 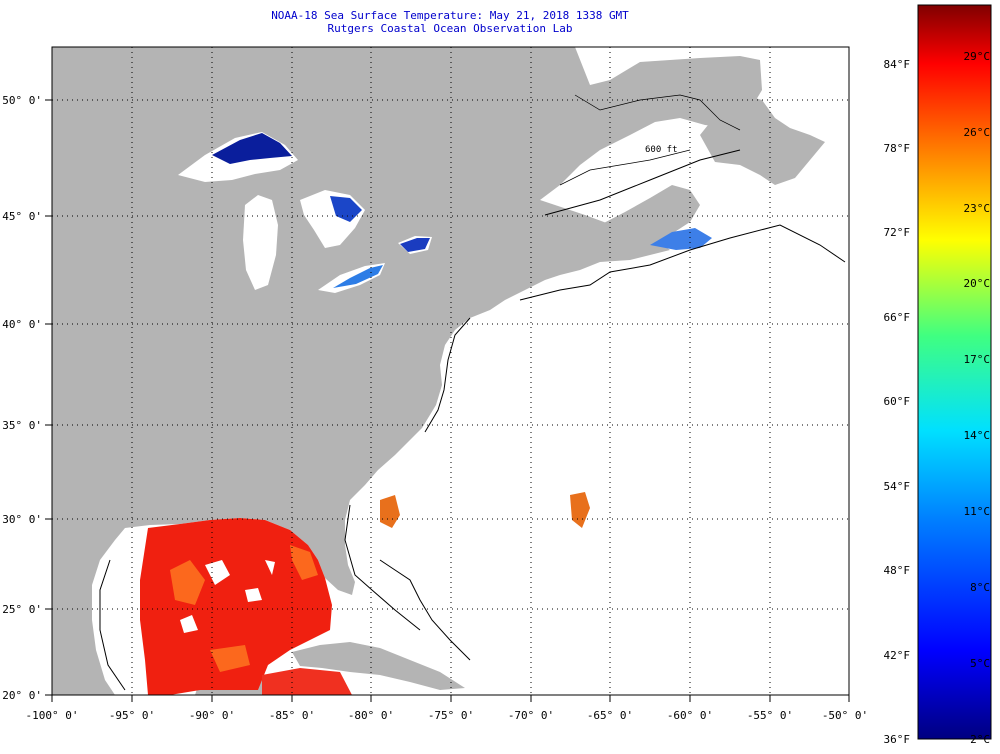 What do you see at coordinates (22, 609) in the screenshot?
I see `lat-label: 25° 0'` at bounding box center [22, 609].